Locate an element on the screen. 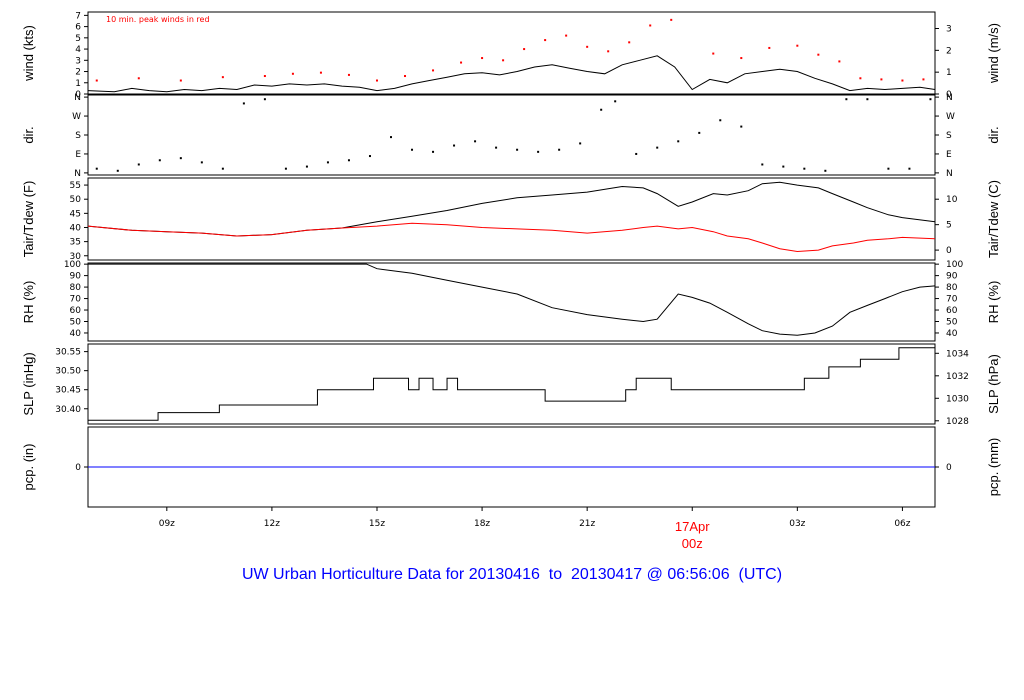 The image size is (1024, 700). dir-left-tick-label: N is located at coordinates (77, 174).